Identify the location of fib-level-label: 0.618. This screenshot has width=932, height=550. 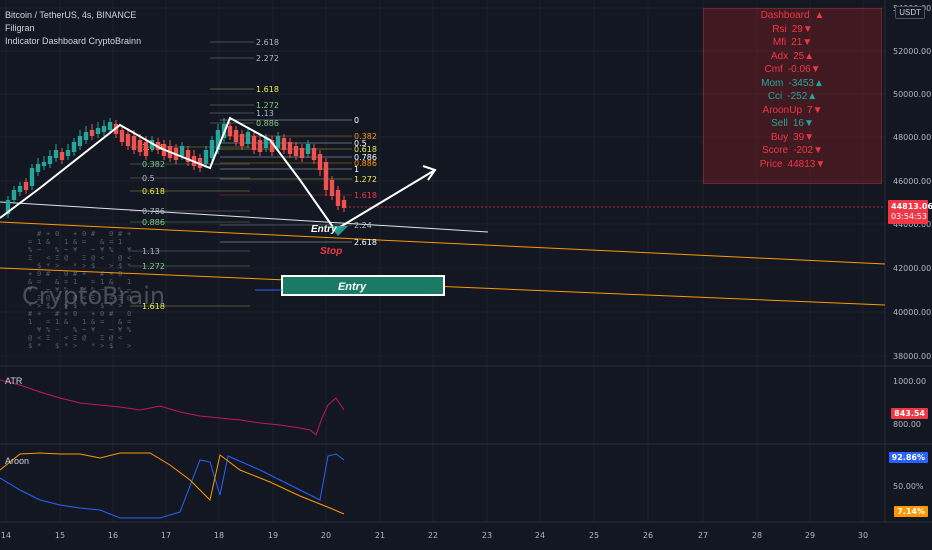
(153, 191).